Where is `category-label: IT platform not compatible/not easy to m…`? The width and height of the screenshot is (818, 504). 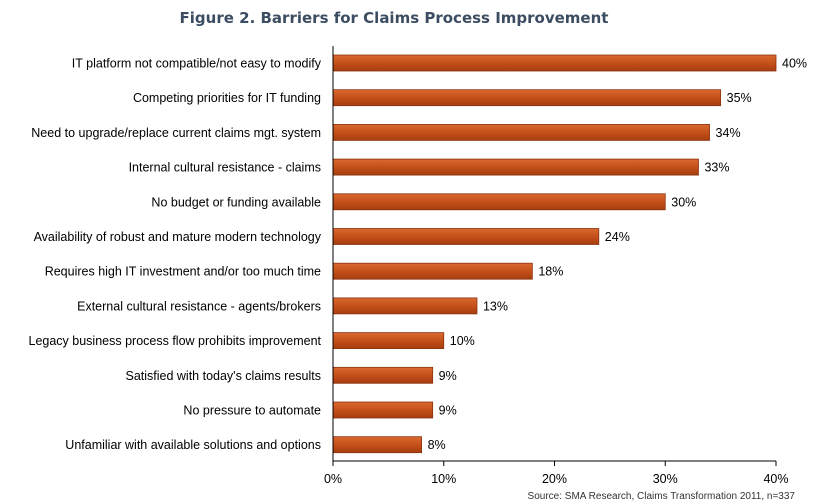
category-label: IT platform not compatible/not easy to m… is located at coordinates (197, 64).